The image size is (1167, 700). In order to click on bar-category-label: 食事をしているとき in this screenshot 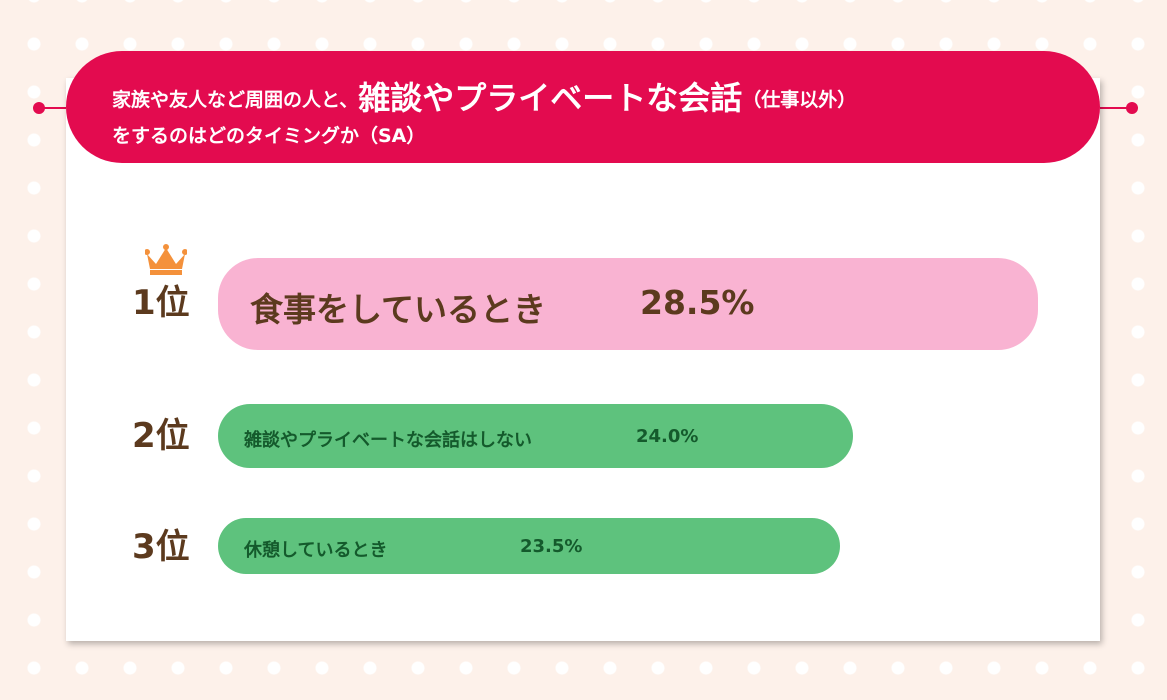, I will do `click(398, 309)`.